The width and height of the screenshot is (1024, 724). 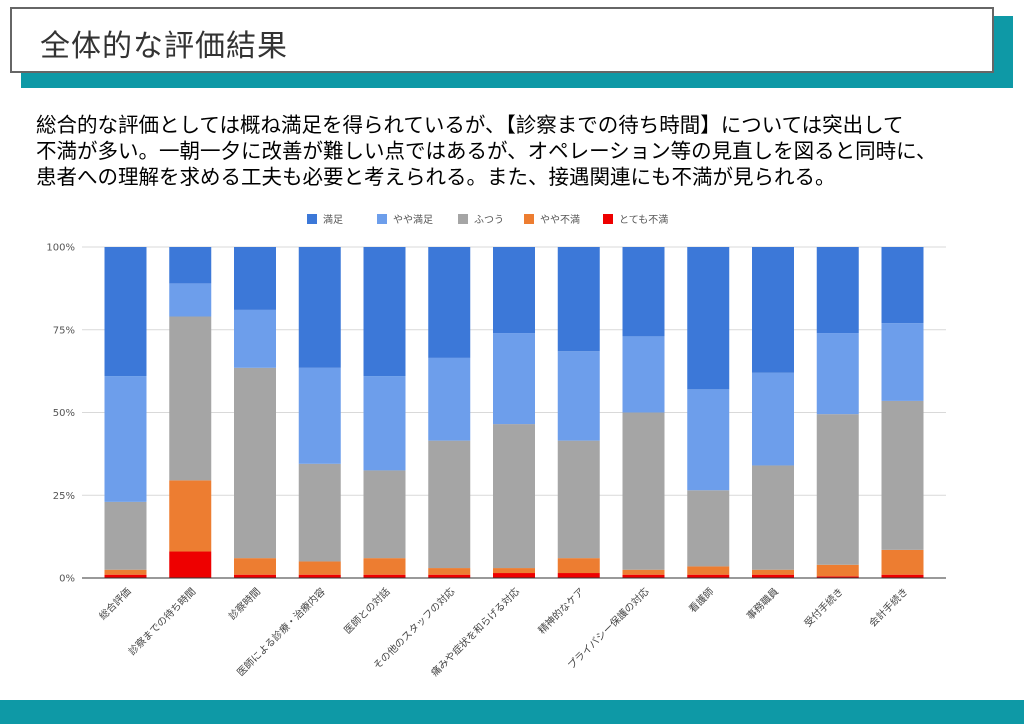 What do you see at coordinates (114, 603) in the screenshot?
I see `x-tick-label: 総合評価` at bounding box center [114, 603].